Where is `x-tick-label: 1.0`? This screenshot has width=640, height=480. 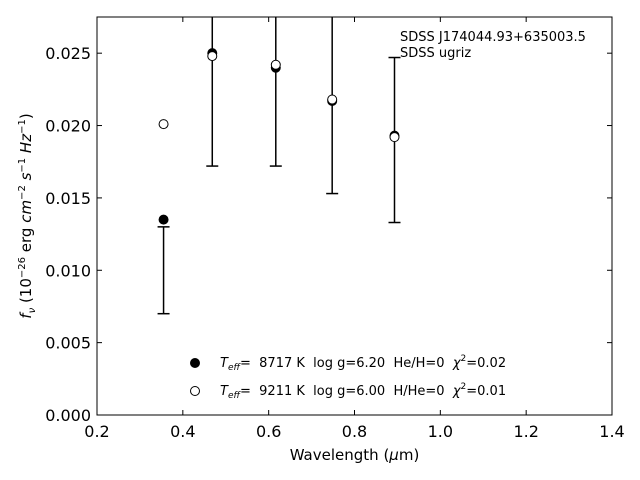 x-tick-label: 1.0 is located at coordinates (440, 431).